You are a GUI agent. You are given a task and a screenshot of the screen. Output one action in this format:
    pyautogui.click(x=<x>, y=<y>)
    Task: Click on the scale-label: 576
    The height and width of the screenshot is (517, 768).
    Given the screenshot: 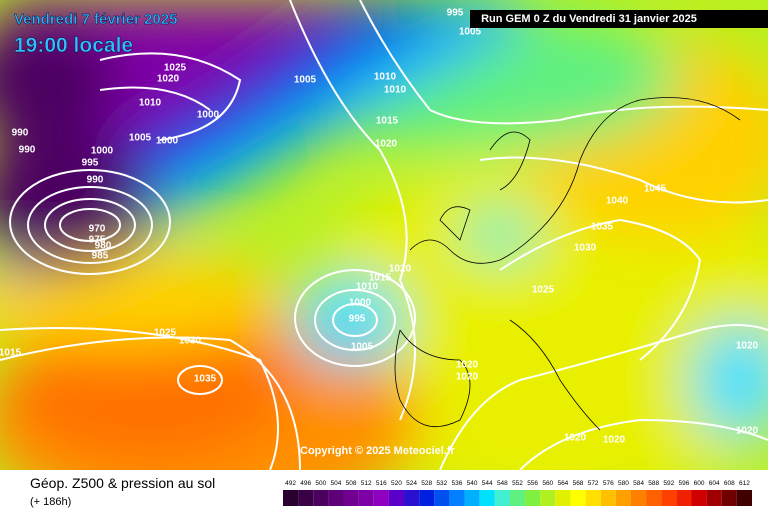 What is the action you would take?
    pyautogui.click(x=608, y=483)
    